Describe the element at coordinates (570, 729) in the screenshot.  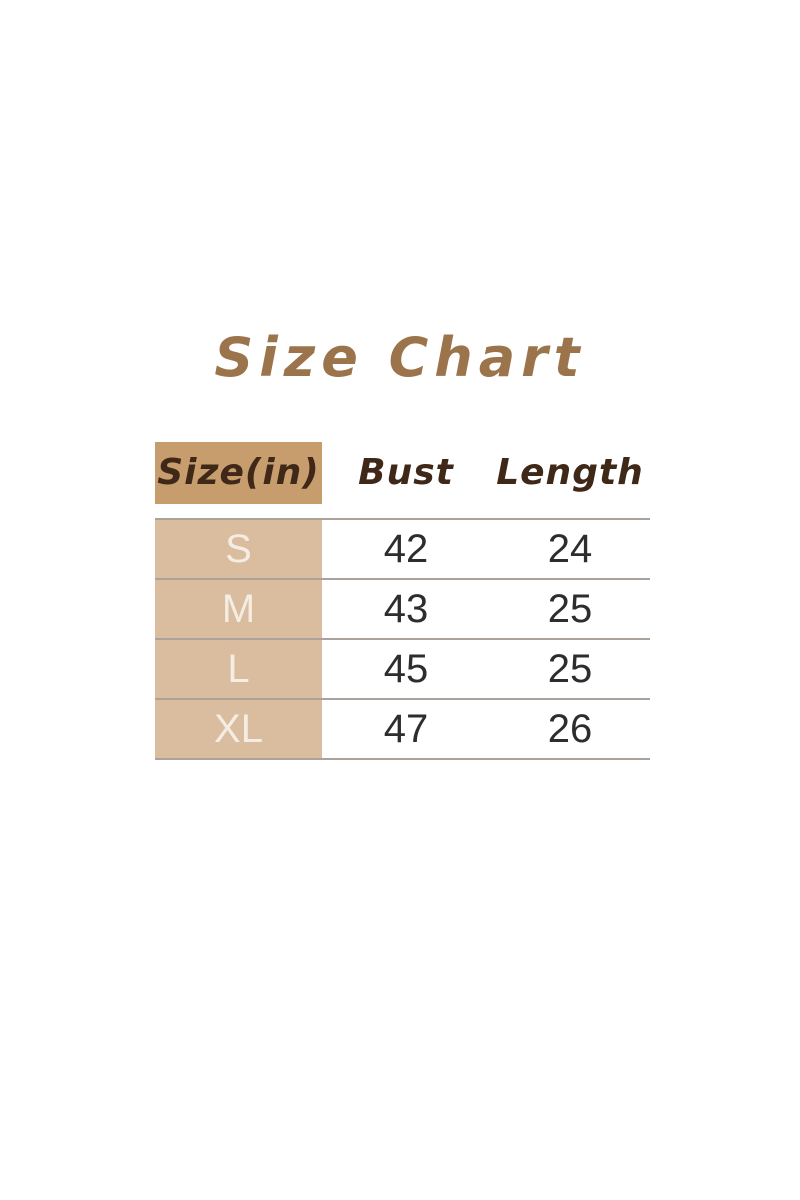
I see `length-value: 26` at that location.